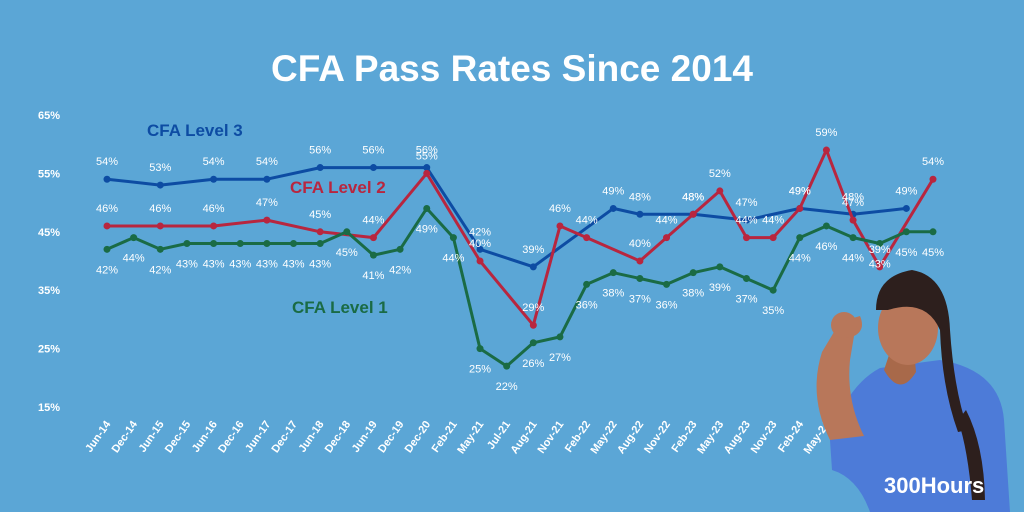 This screenshot has width=1024, height=512. What do you see at coordinates (533, 250) in the screenshot?
I see `cfa-level-3-data-label: 39%` at bounding box center [533, 250].